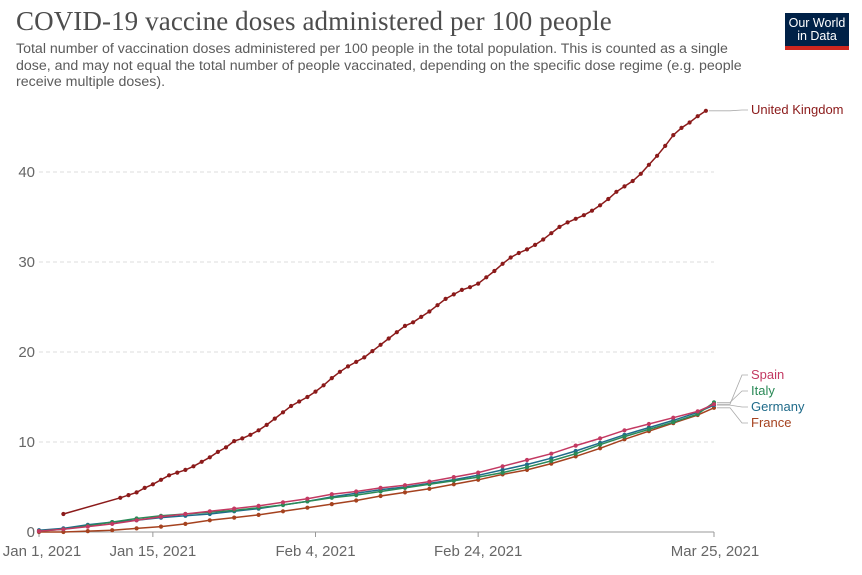 Image resolution: width=862 pixels, height=575 pixels. I want to click on logo-line-2: in Data, so click(817, 36).